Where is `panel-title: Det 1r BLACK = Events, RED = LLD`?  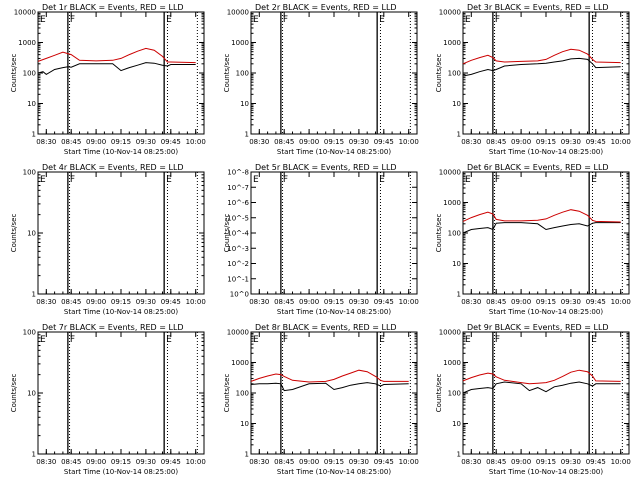
panel-title: Det 1r BLACK = Events, RED = LLD is located at coordinates (113, 7).